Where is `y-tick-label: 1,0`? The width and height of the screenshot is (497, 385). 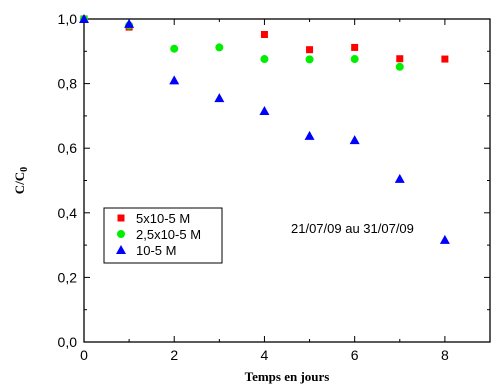 y-tick-label: 1,0 is located at coordinates (68, 19).